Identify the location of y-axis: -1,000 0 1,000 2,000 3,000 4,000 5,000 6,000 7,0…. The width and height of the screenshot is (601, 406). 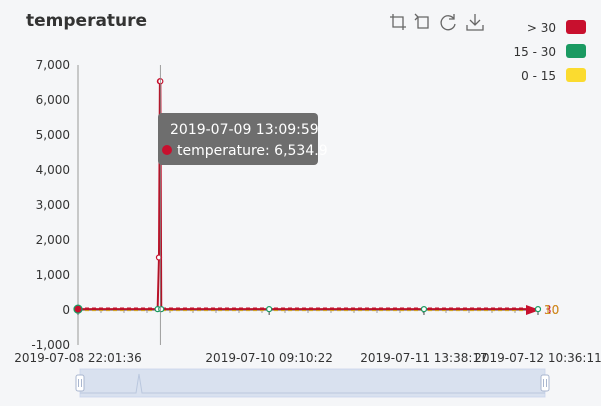
(55, 205).